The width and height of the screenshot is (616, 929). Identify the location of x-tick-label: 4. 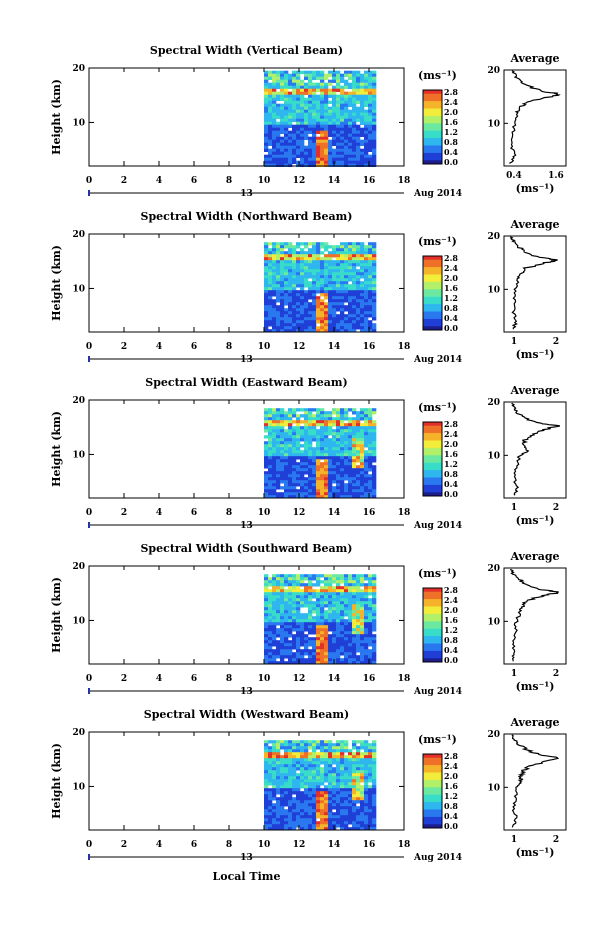
(159, 347).